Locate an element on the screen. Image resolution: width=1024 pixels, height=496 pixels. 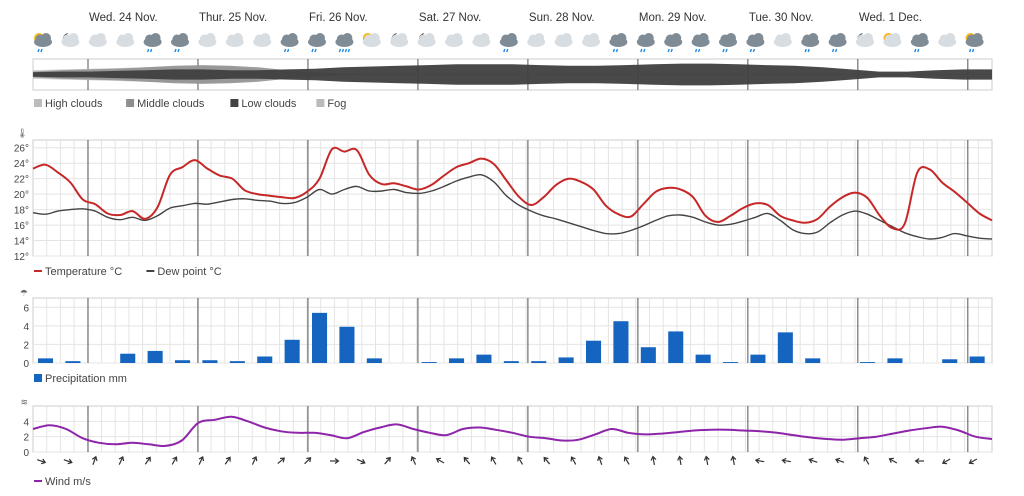
legend-label: Dew point °C is located at coordinates (189, 272).